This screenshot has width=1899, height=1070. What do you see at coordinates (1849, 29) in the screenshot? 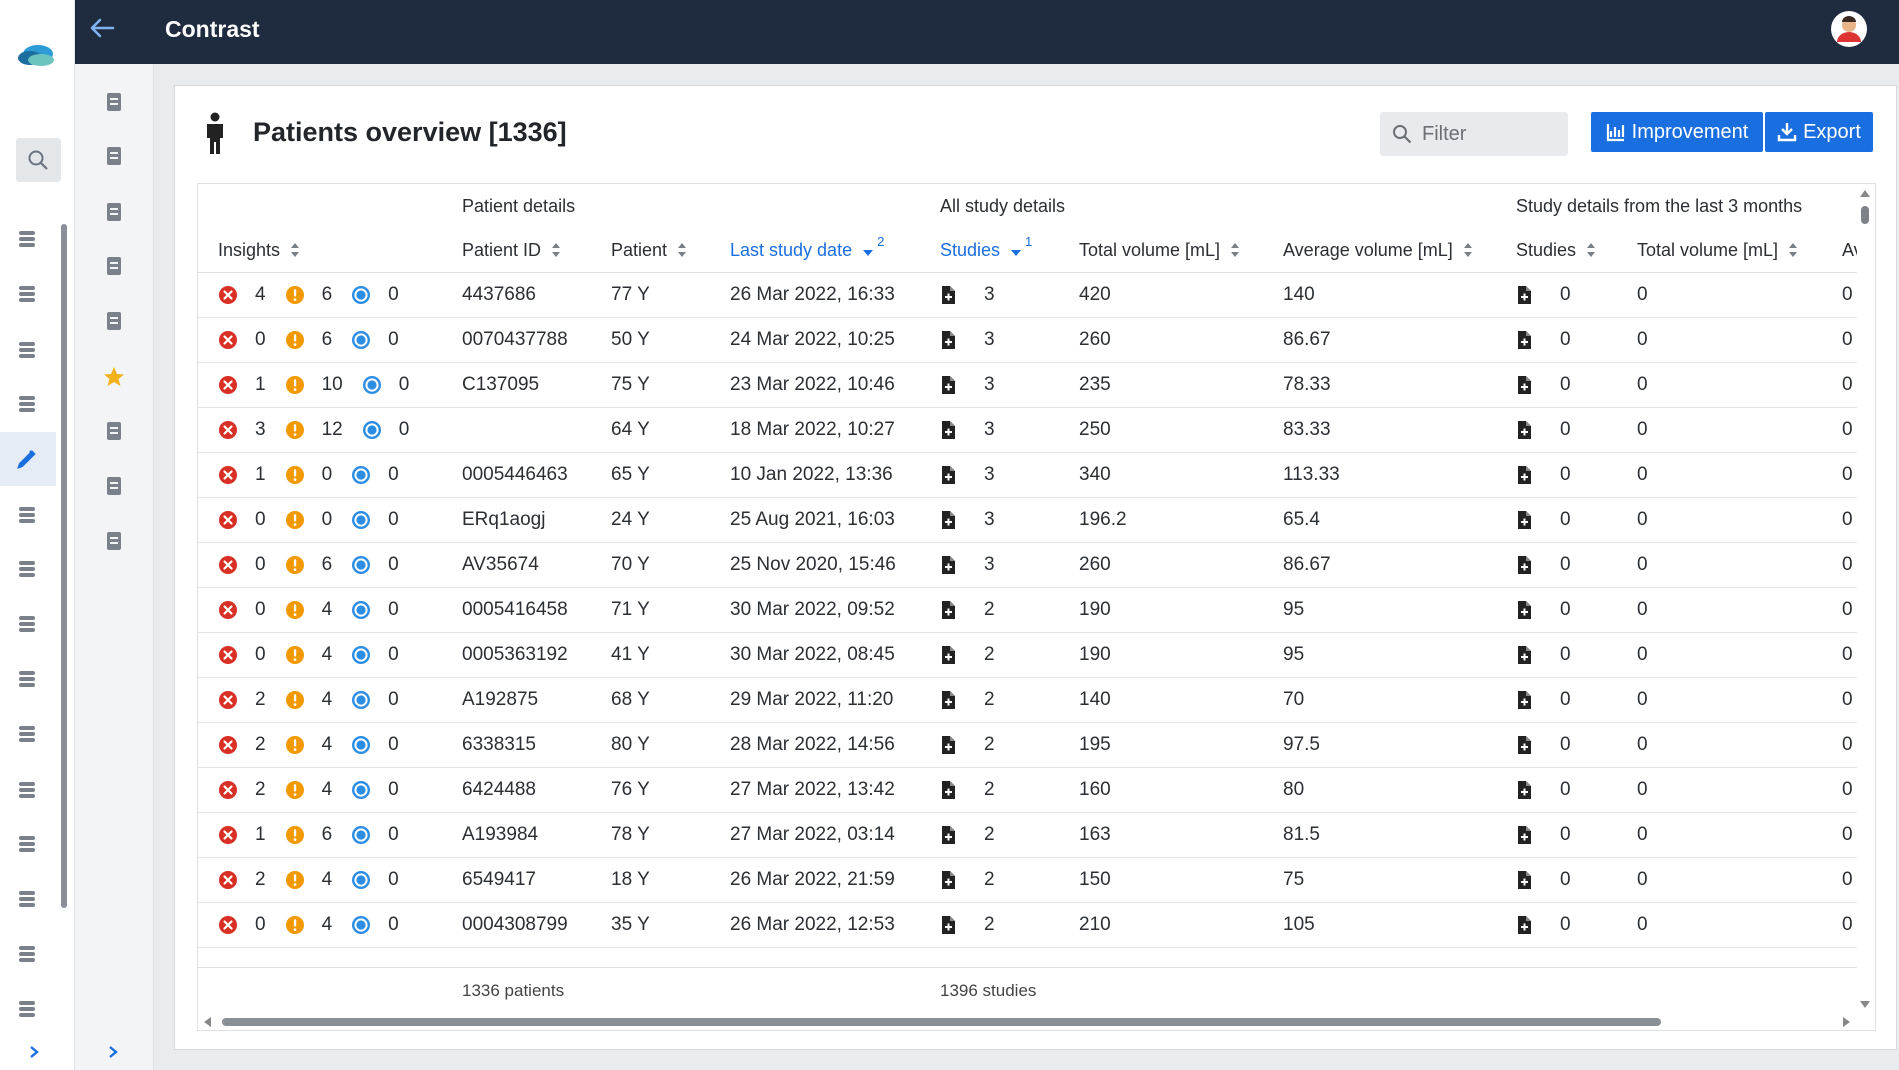
I see `user-avatar` at bounding box center [1849, 29].